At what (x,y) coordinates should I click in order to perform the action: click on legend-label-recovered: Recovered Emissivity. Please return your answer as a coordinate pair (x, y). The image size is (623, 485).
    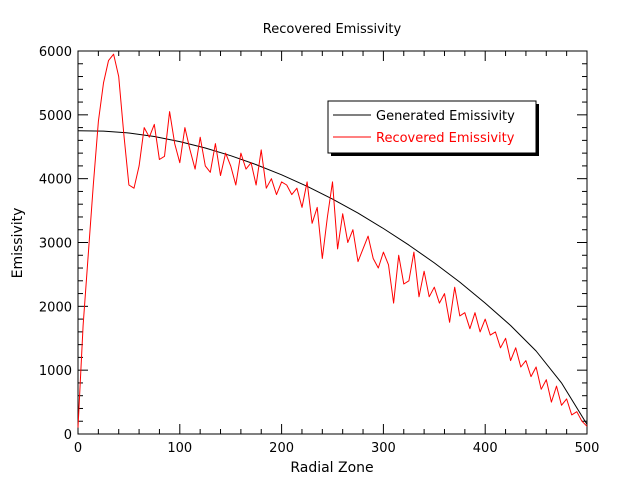
    Looking at the image, I should click on (445, 138).